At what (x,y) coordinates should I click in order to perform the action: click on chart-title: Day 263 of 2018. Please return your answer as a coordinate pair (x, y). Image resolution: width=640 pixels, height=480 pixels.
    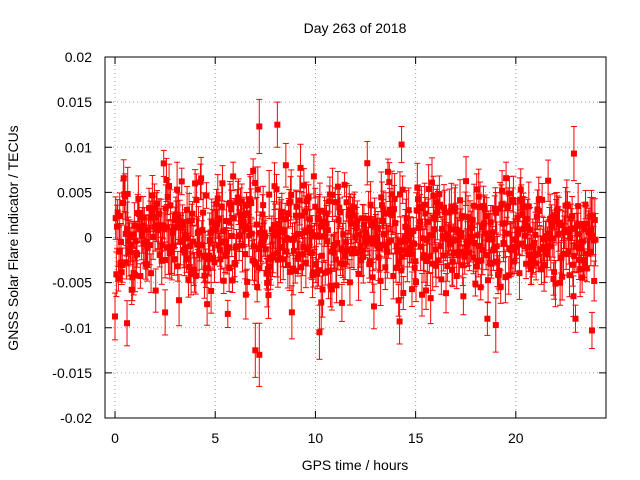
    Looking at the image, I should click on (355, 28).